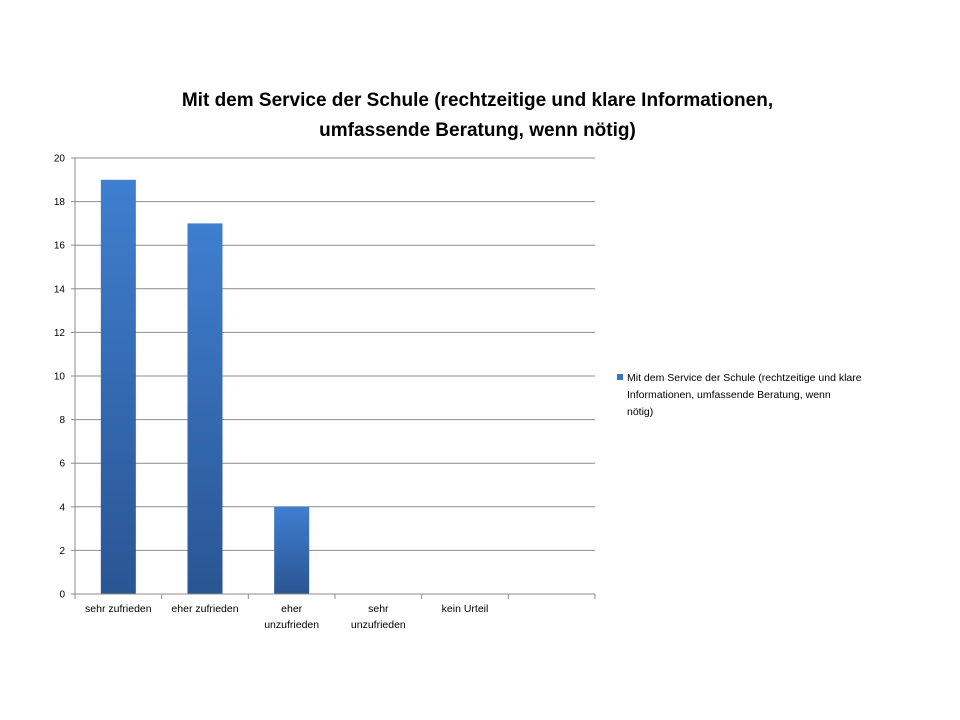 This screenshot has height=720, width=960. I want to click on x-category-label: sehr zufrieden, so click(118, 609).